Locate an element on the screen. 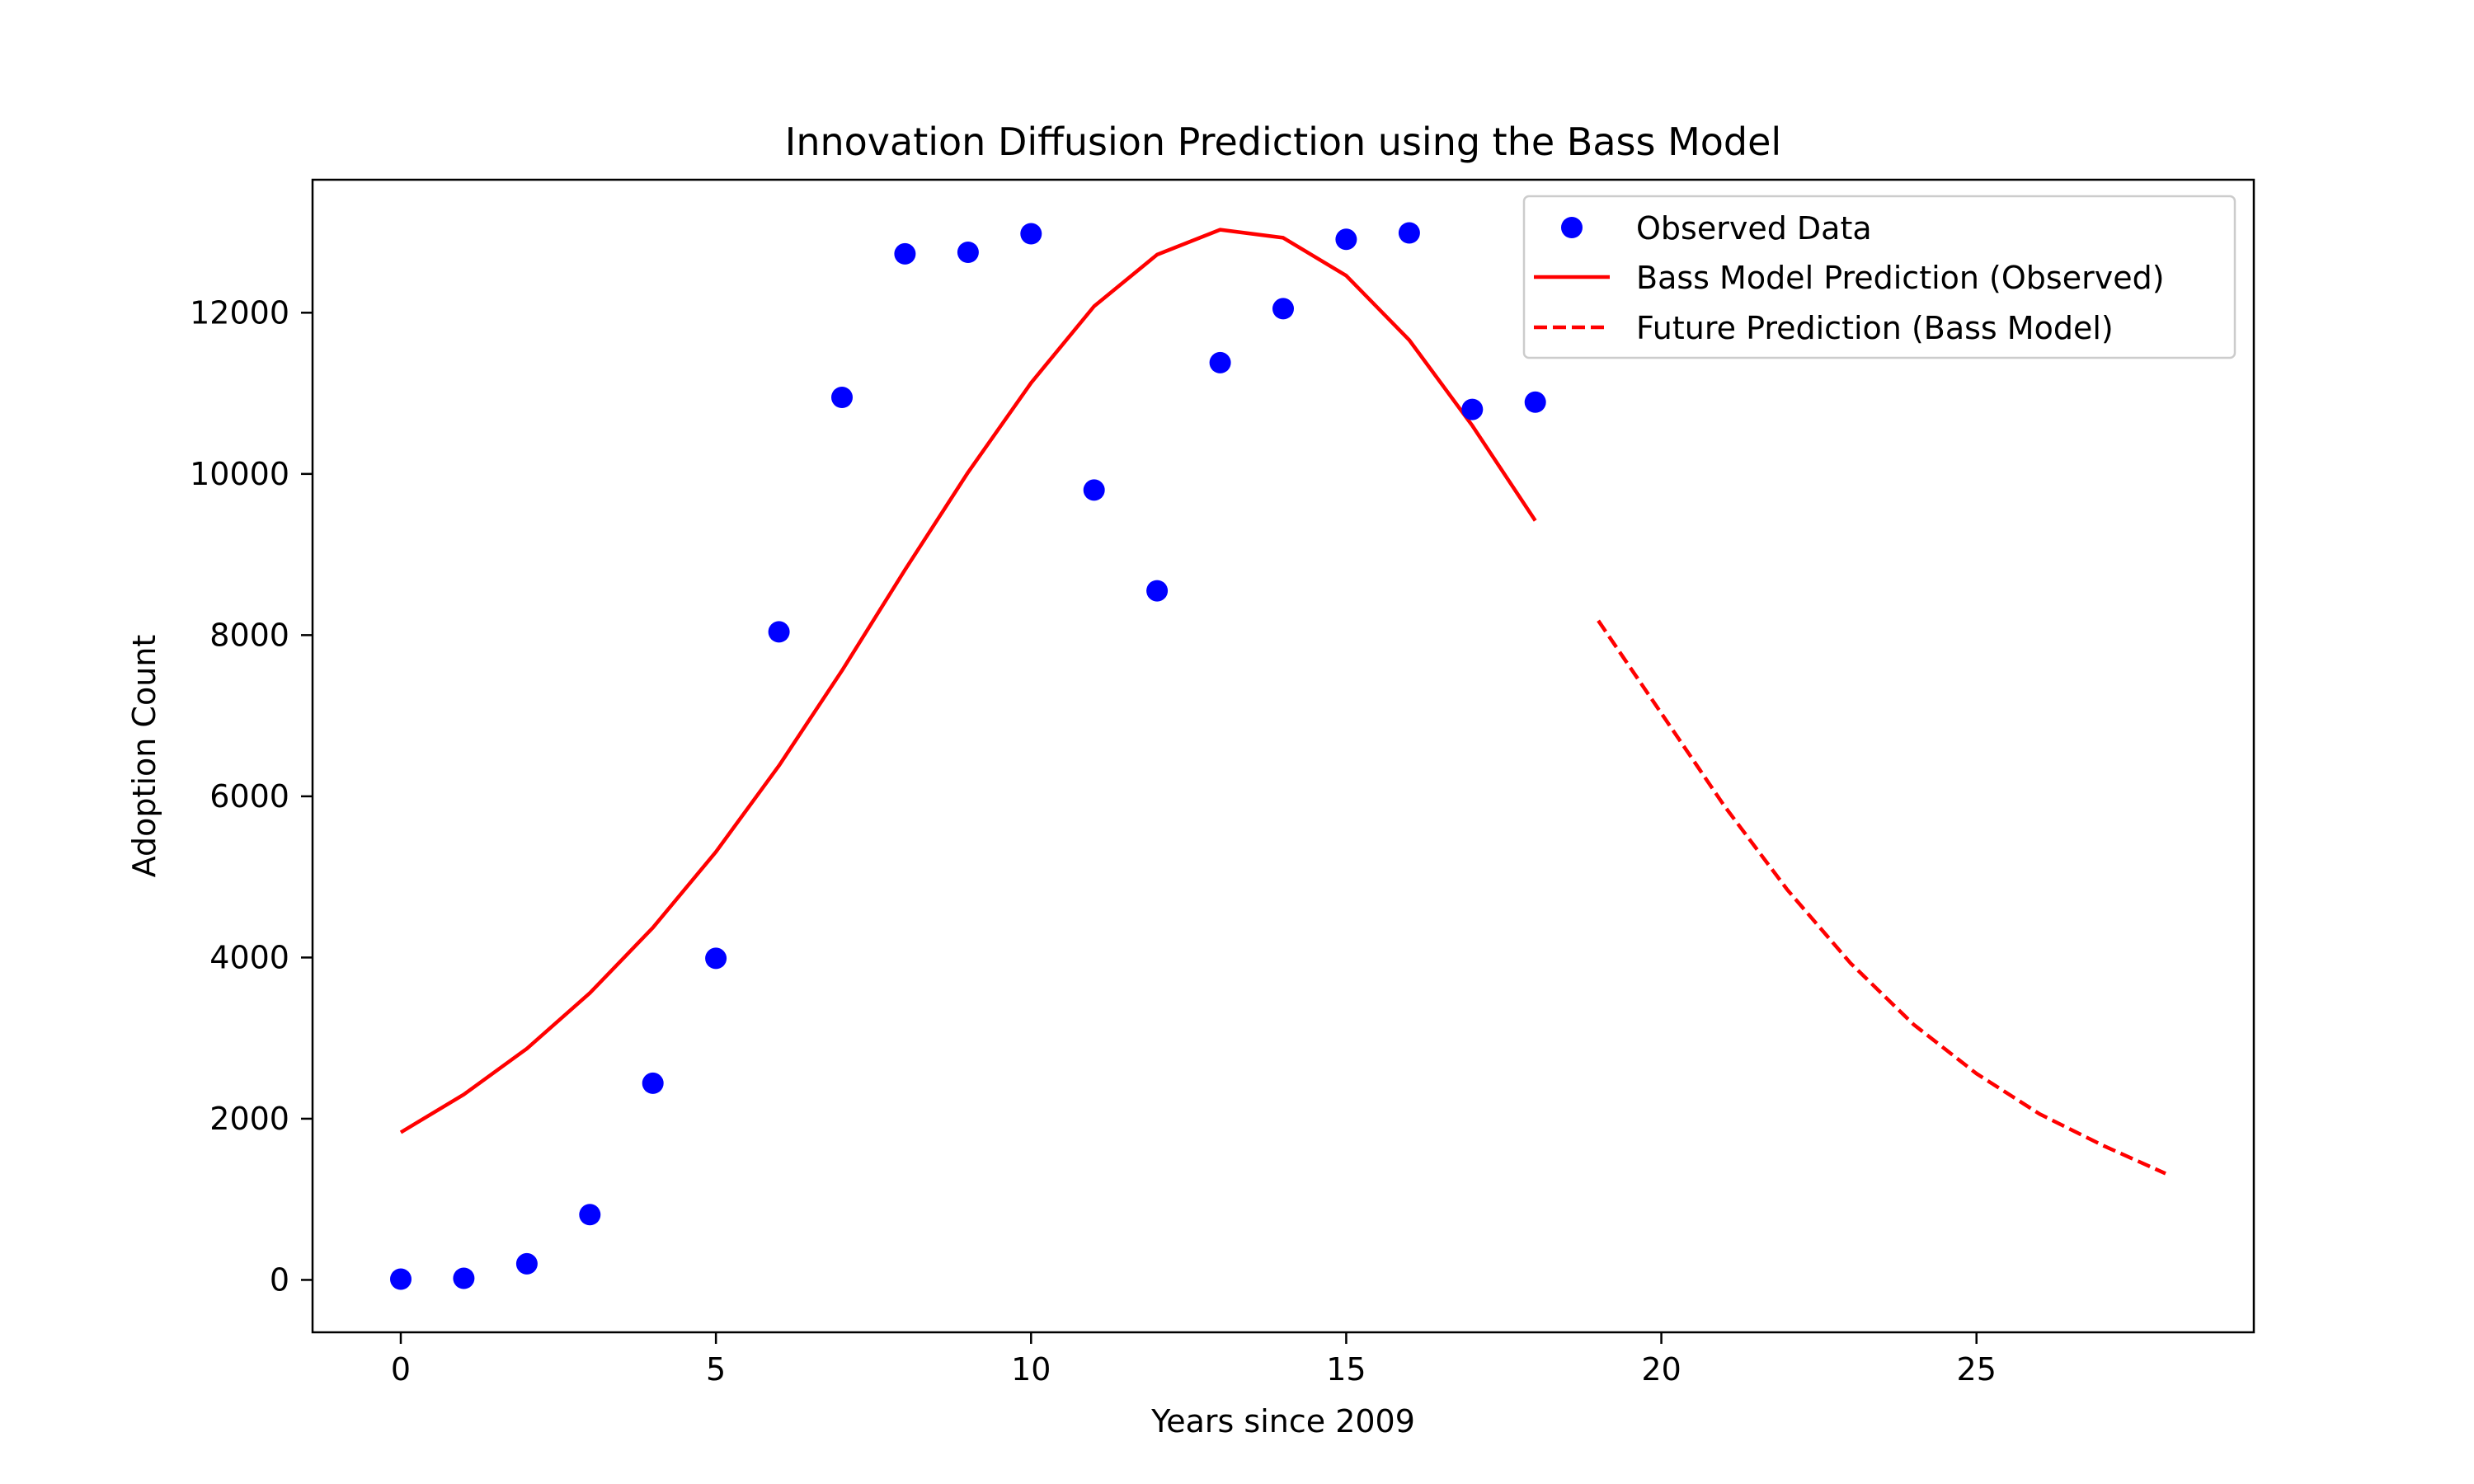 The height and width of the screenshot is (1484, 2474). x-tick-label: 0 is located at coordinates (401, 1369).